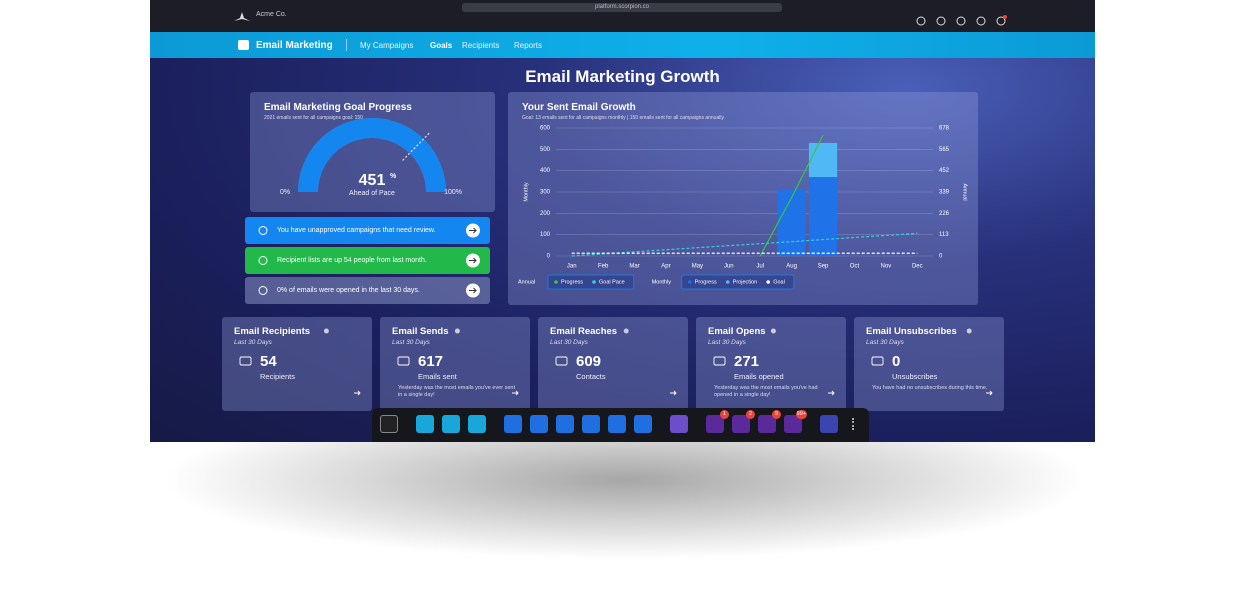 The image size is (1247, 612). What do you see at coordinates (528, 45) in the screenshot?
I see `nav-link: Reports` at bounding box center [528, 45].